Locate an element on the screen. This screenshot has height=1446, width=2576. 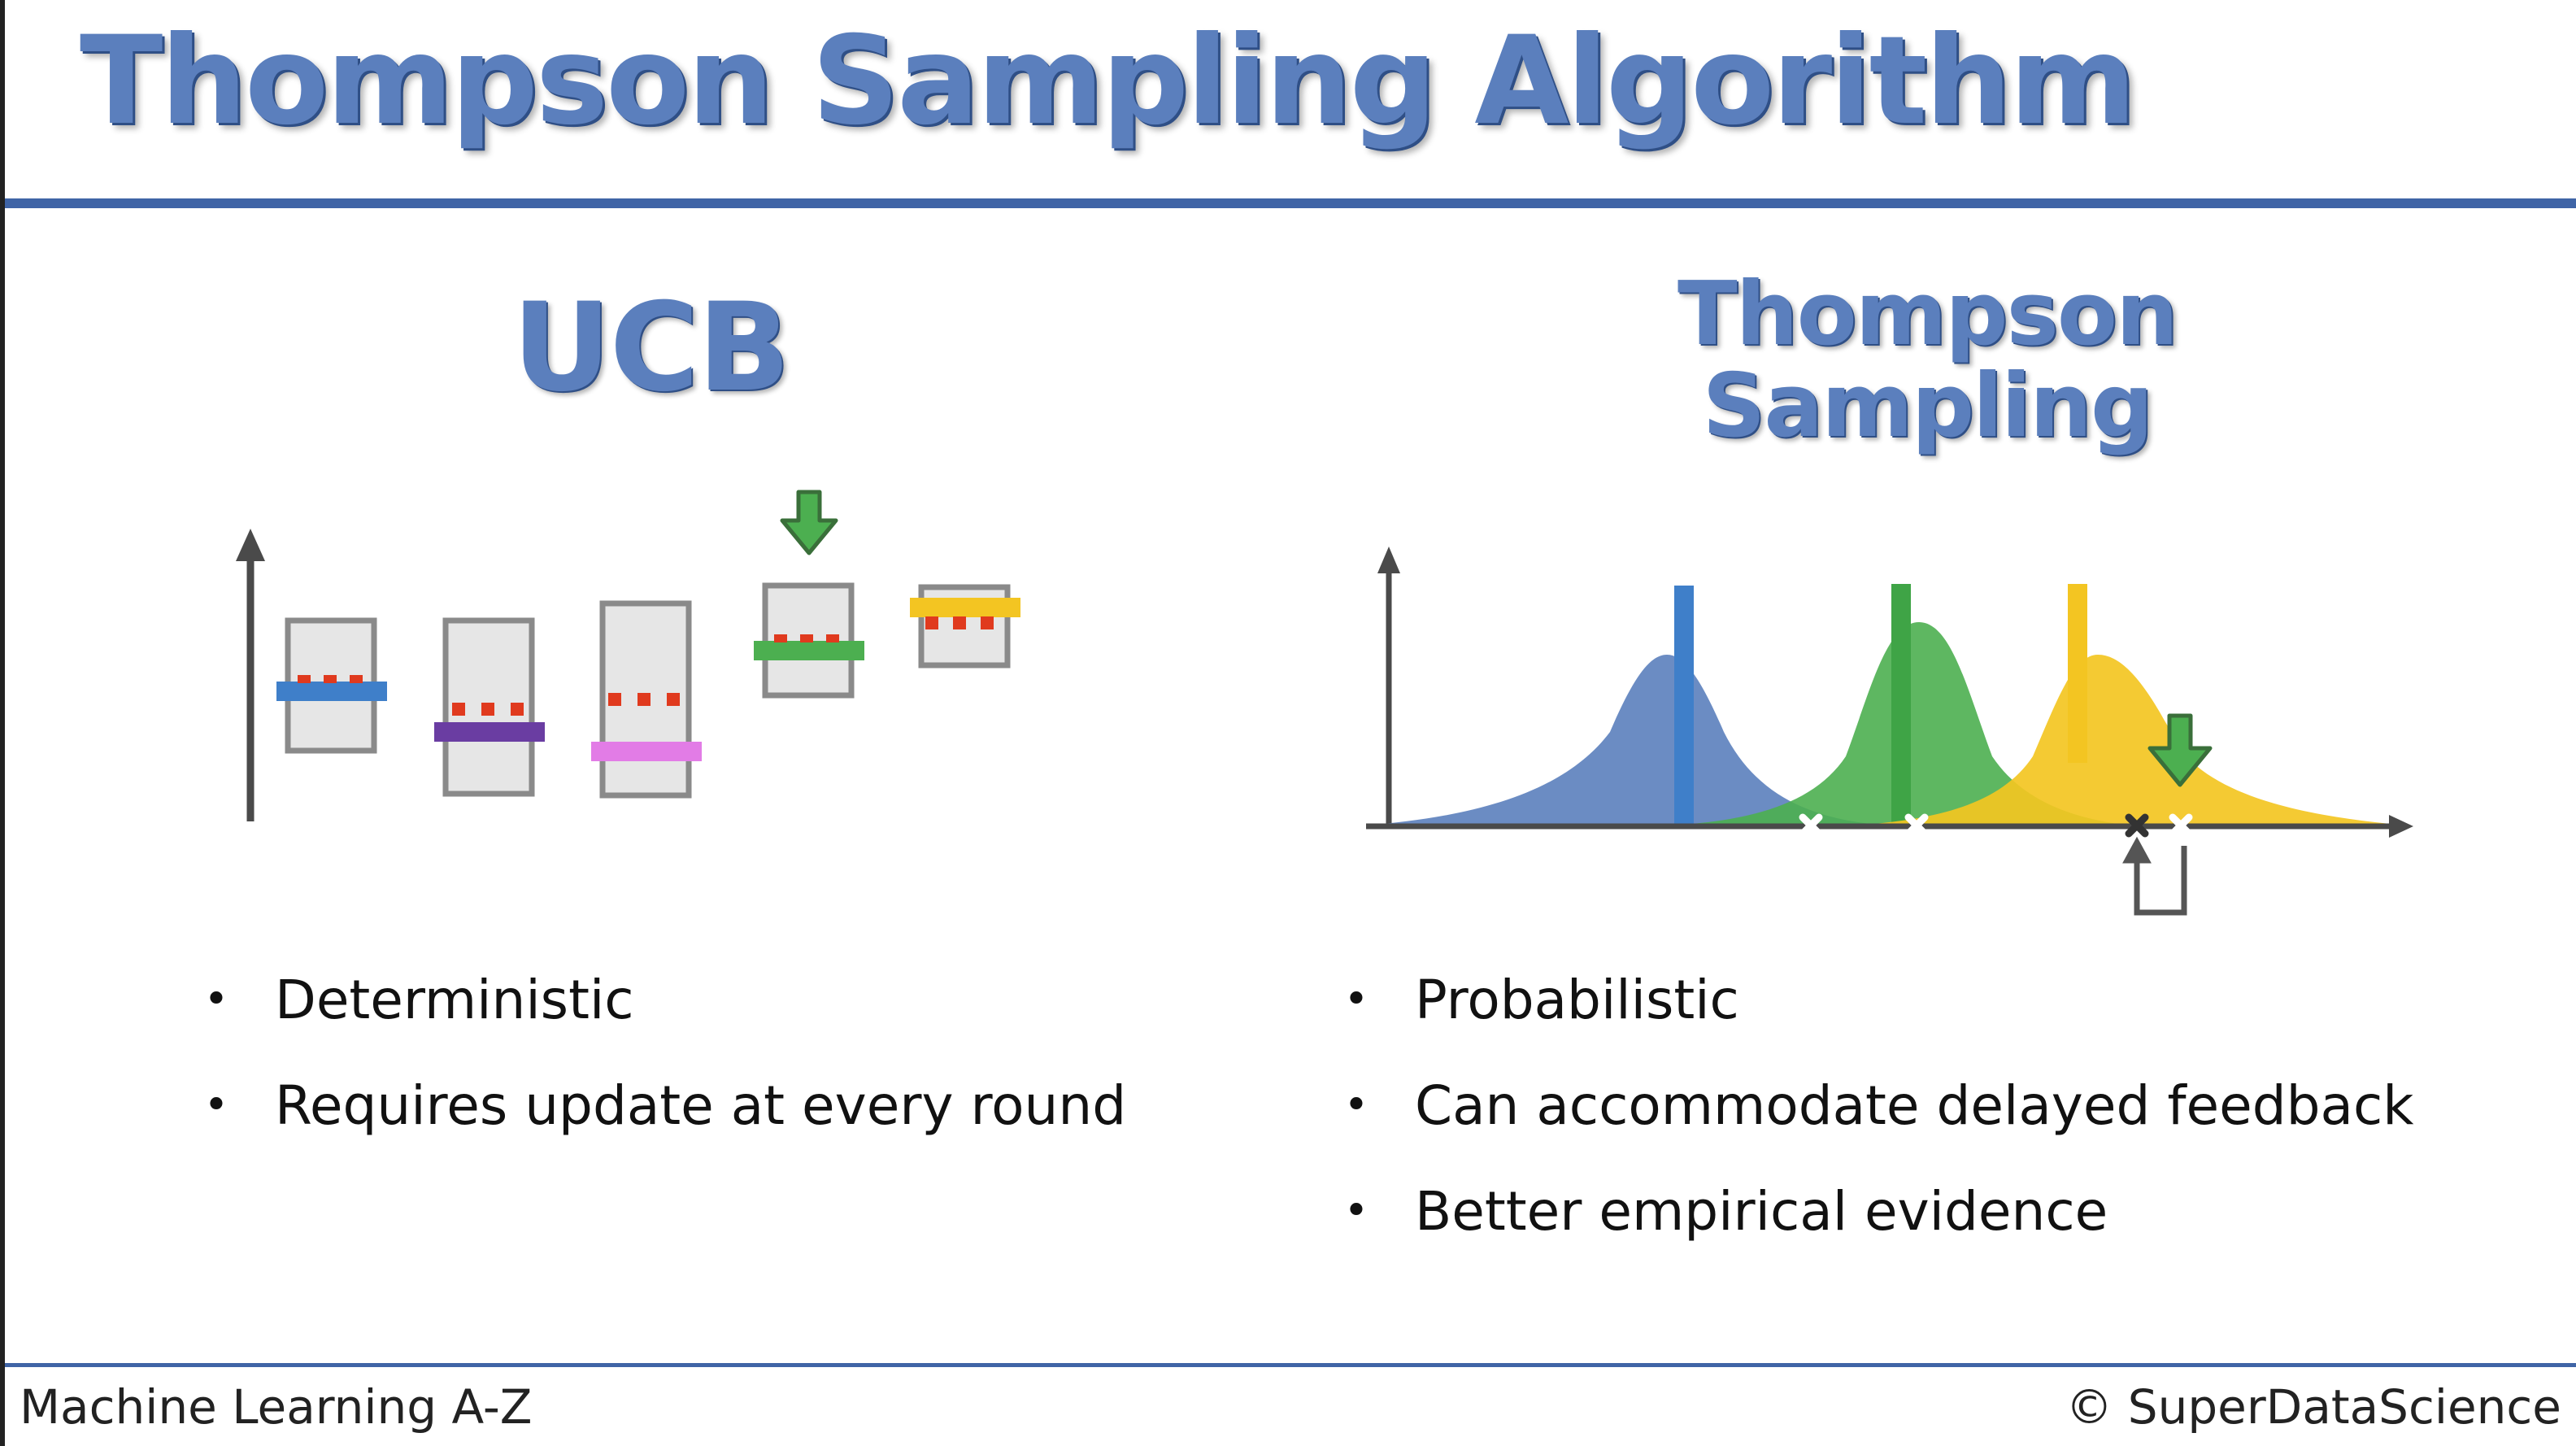
list-item: • Probabilistic is located at coordinates (1944, 1000).